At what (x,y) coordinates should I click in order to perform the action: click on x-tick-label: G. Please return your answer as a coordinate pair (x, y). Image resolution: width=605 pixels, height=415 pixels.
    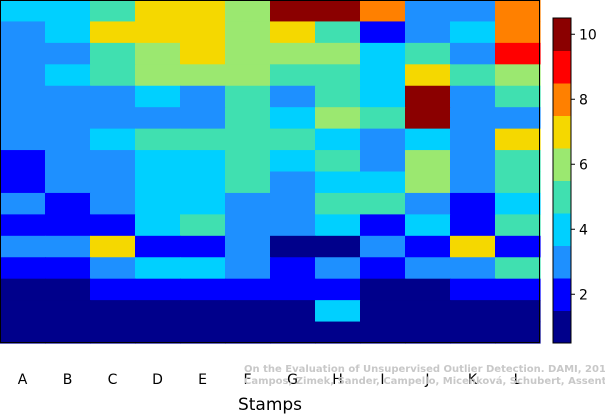
    Looking at the image, I should click on (292, 380).